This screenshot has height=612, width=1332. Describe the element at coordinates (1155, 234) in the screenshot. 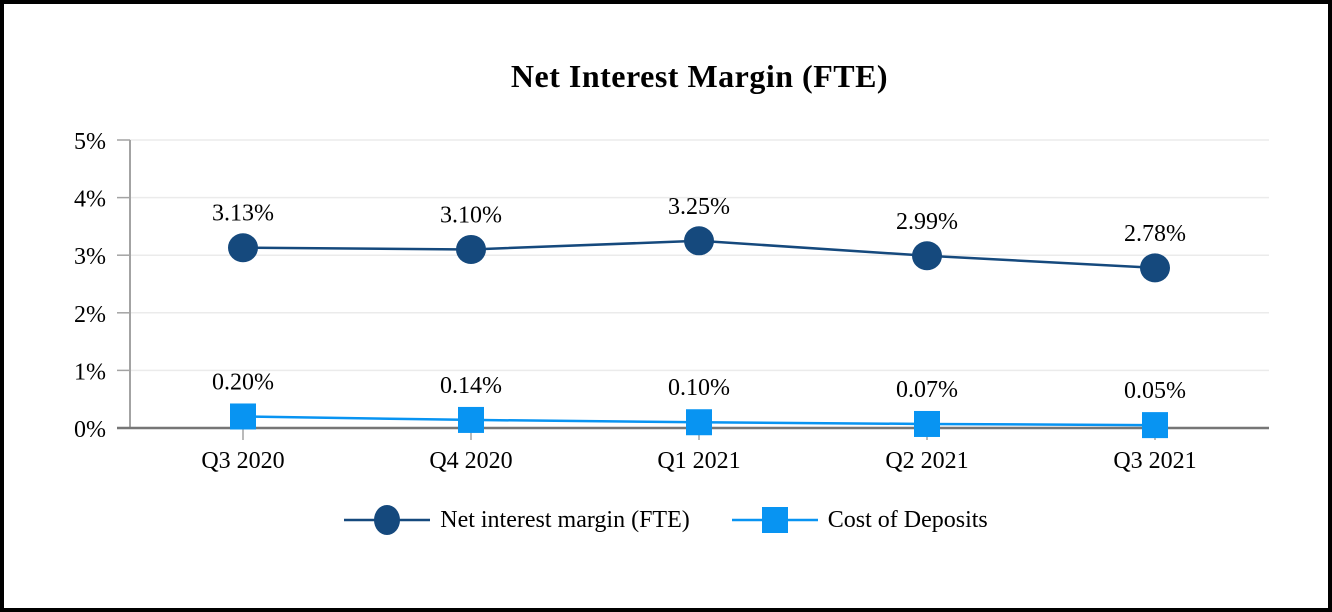

I see `svg-text: 2.78%` at that location.